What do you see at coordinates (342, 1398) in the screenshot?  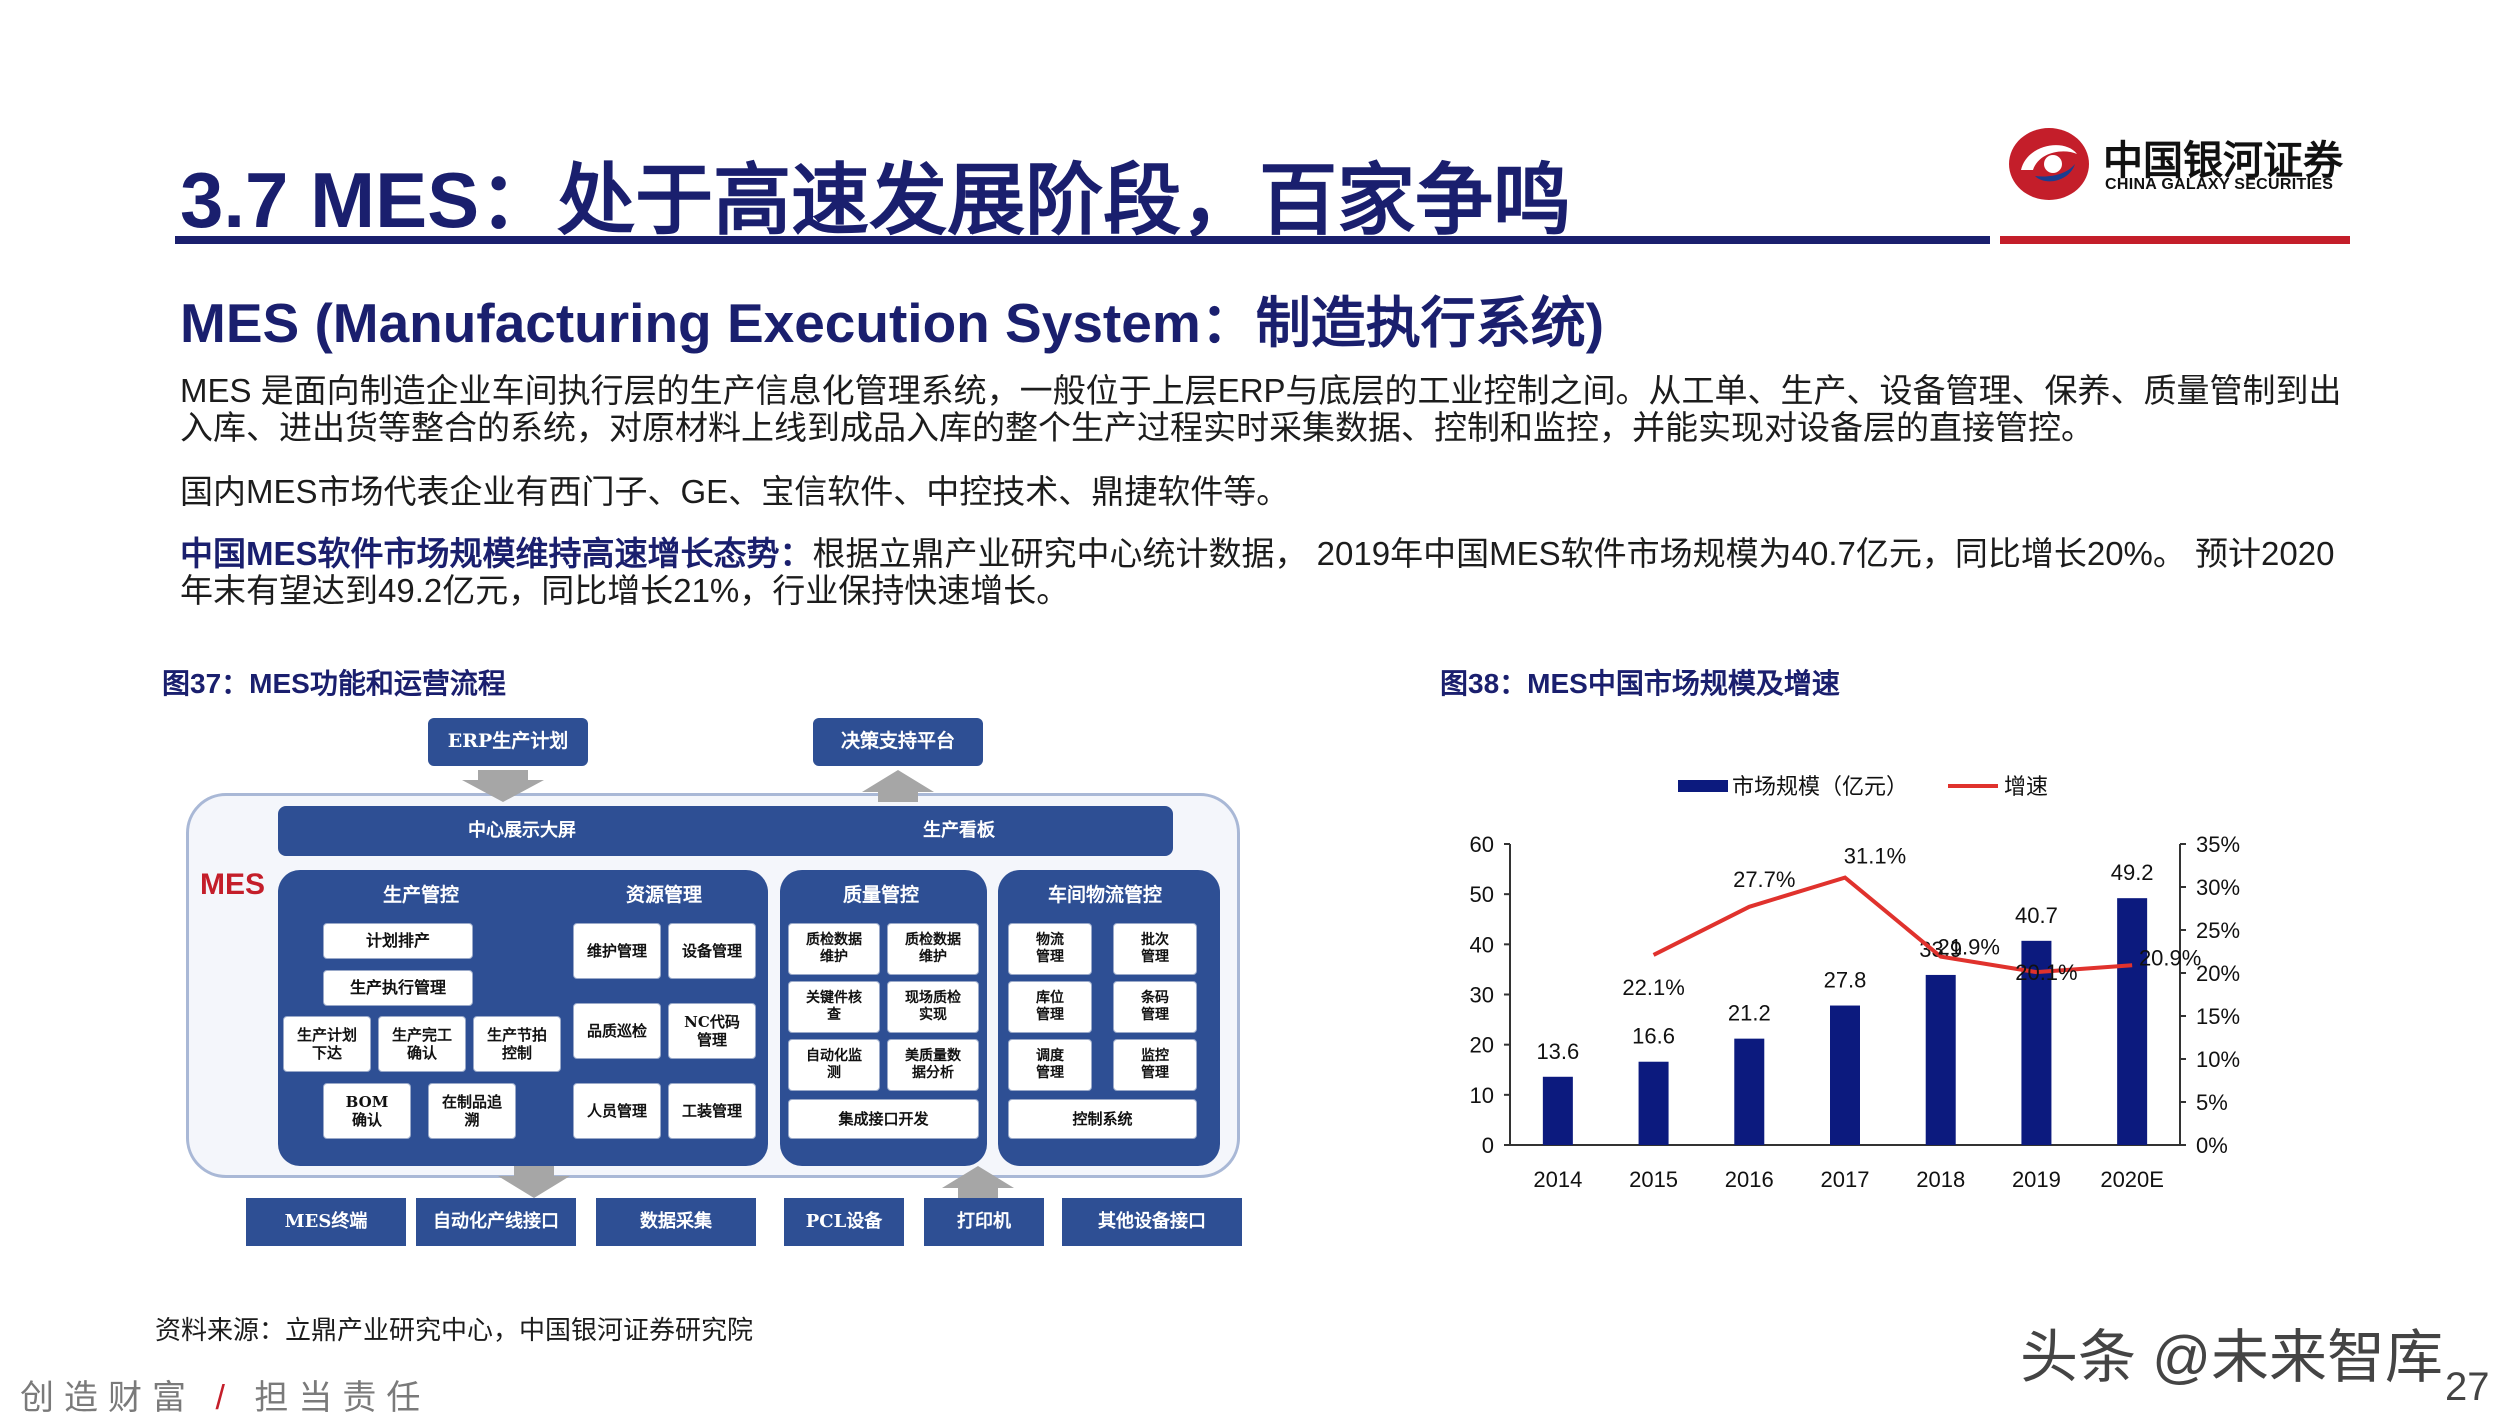 I see `slogan-right: 担当责任` at bounding box center [342, 1398].